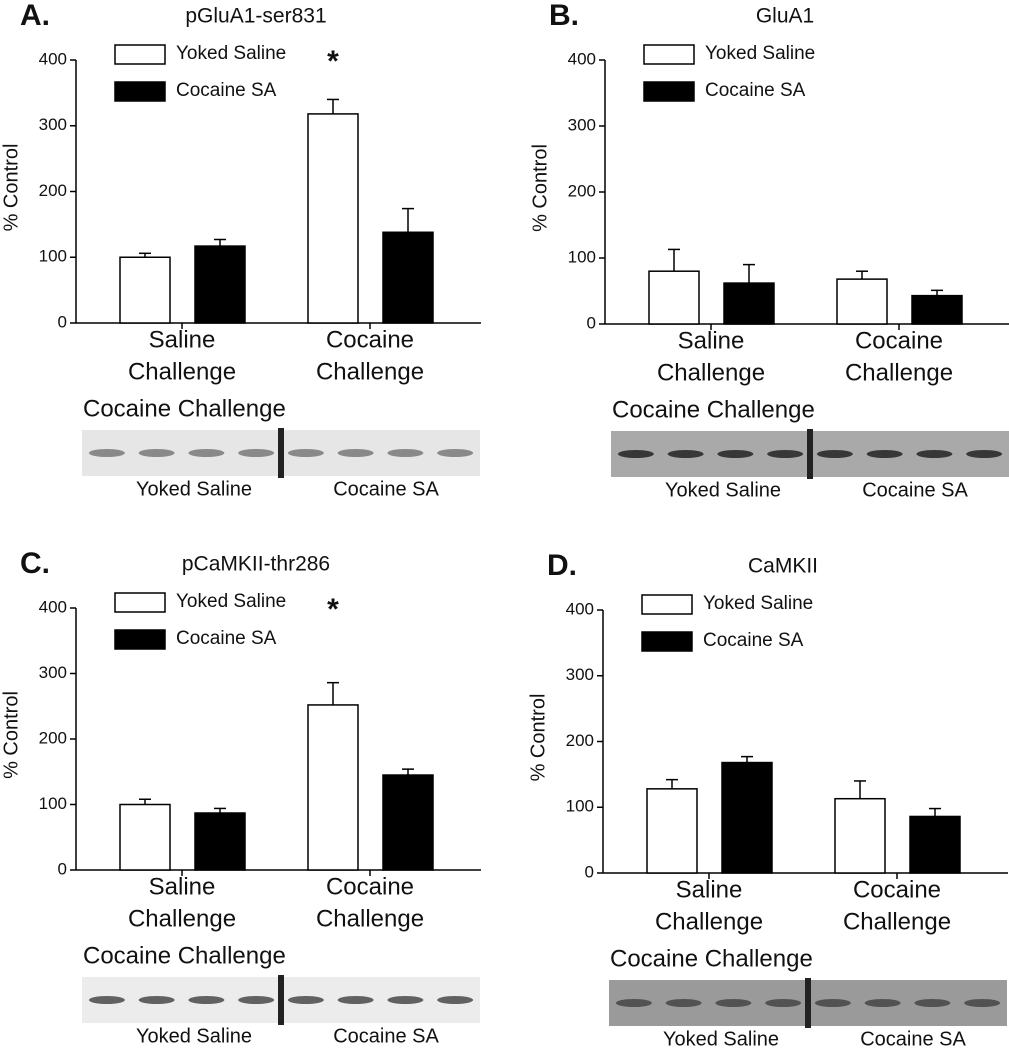 The image size is (1009, 1050). I want to click on chart-title: CaMKII, so click(783, 566).